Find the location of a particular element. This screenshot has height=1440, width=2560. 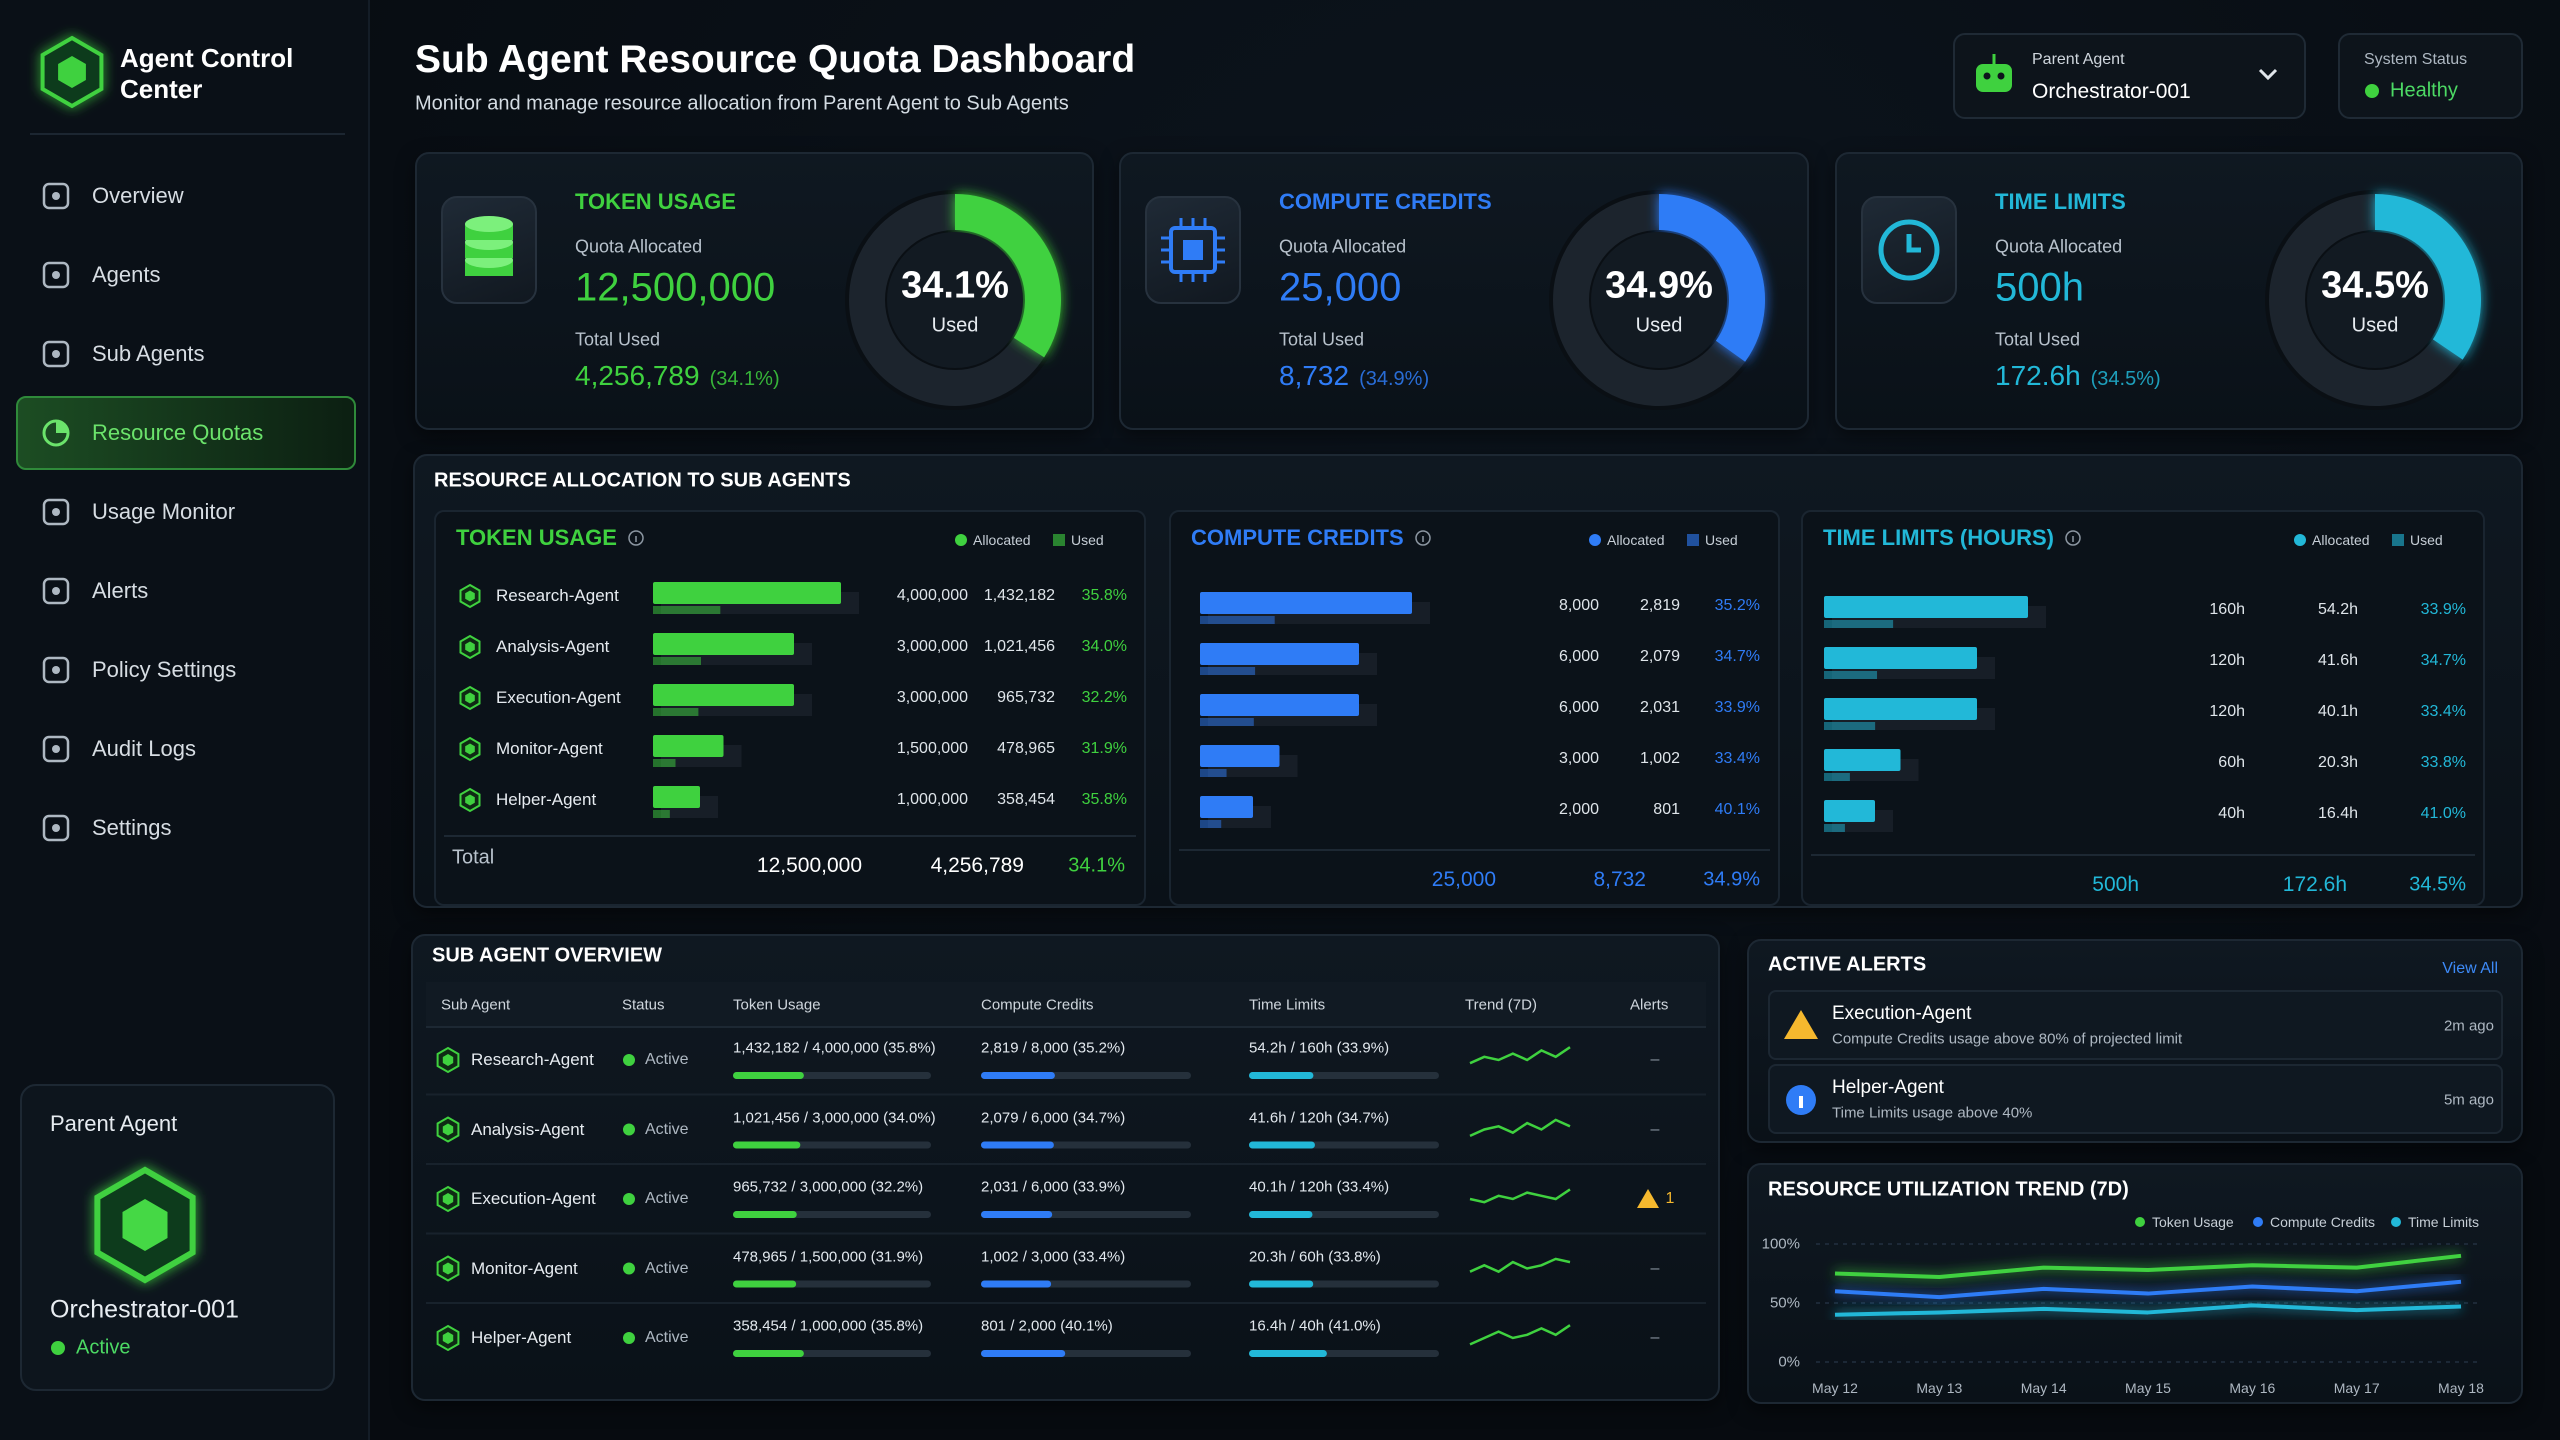

legend-dot is located at coordinates (2258, 1222).